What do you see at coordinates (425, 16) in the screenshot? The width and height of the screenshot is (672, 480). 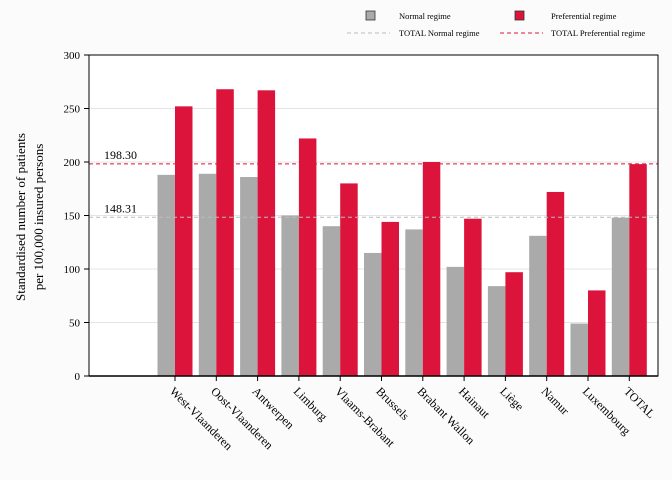 I see `legend-label-normal: Normal regime` at bounding box center [425, 16].